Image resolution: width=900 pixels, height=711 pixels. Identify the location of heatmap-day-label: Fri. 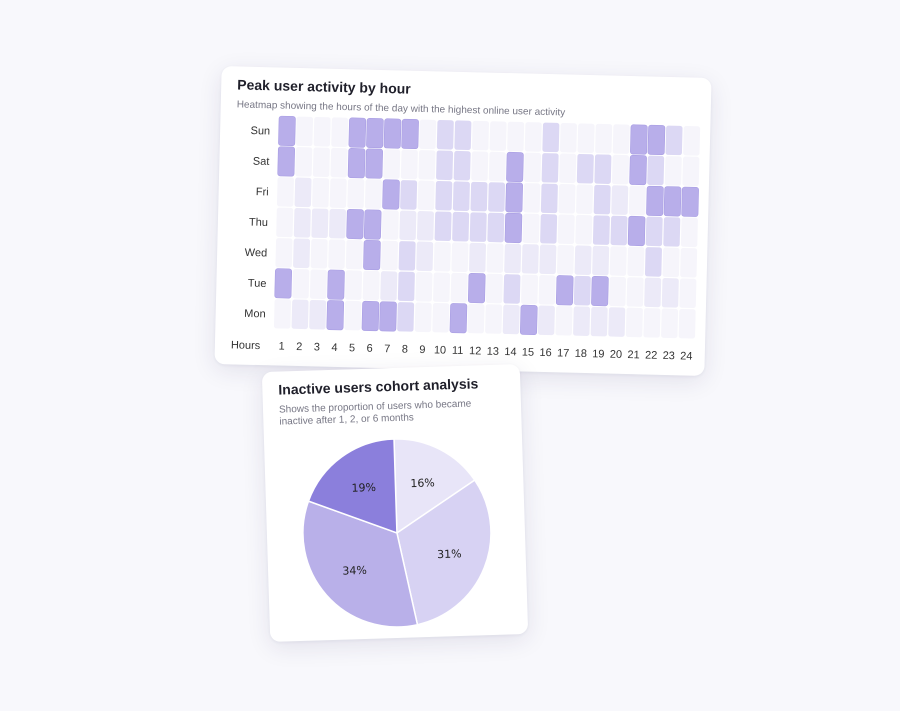
(262, 192).